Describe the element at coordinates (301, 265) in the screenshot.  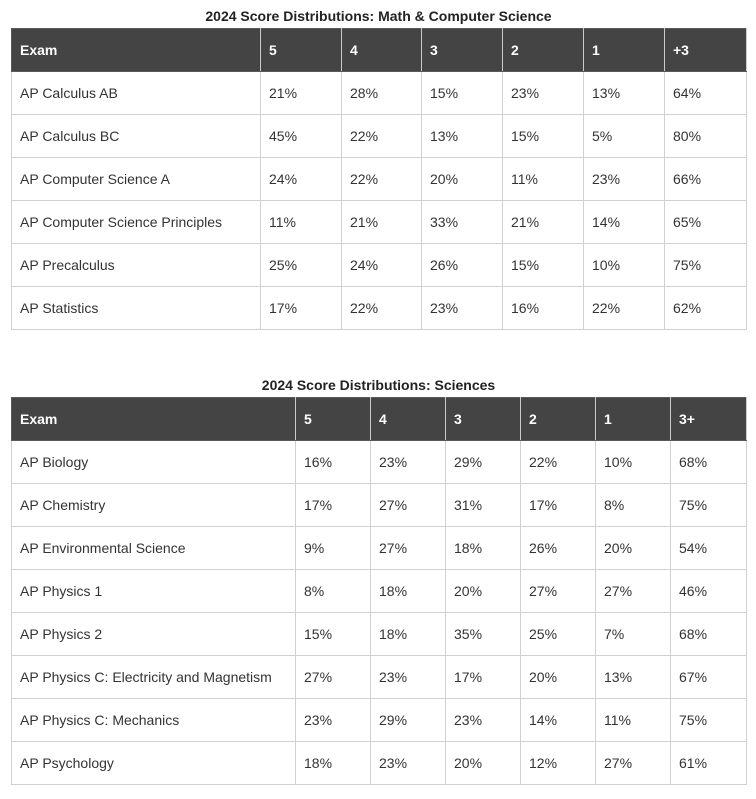
I see `score-5-cell: 25%` at that location.